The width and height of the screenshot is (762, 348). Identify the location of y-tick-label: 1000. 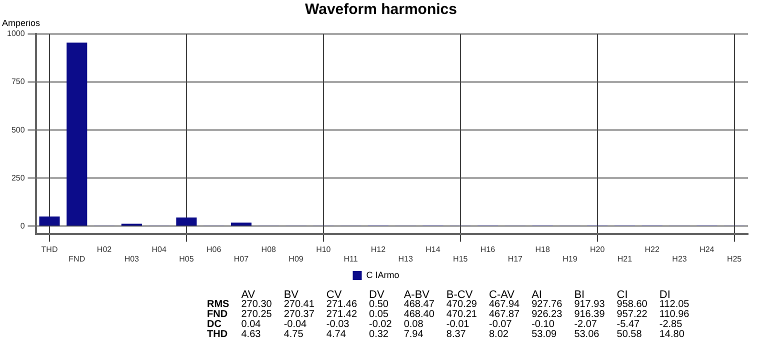
(16, 33).